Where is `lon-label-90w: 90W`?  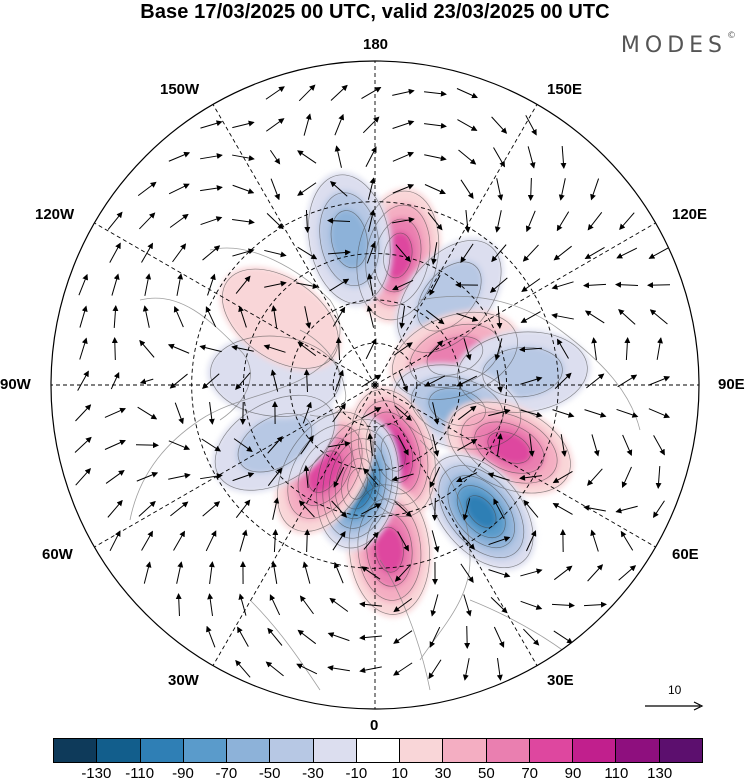
lon-label-90w: 90W is located at coordinates (15, 384).